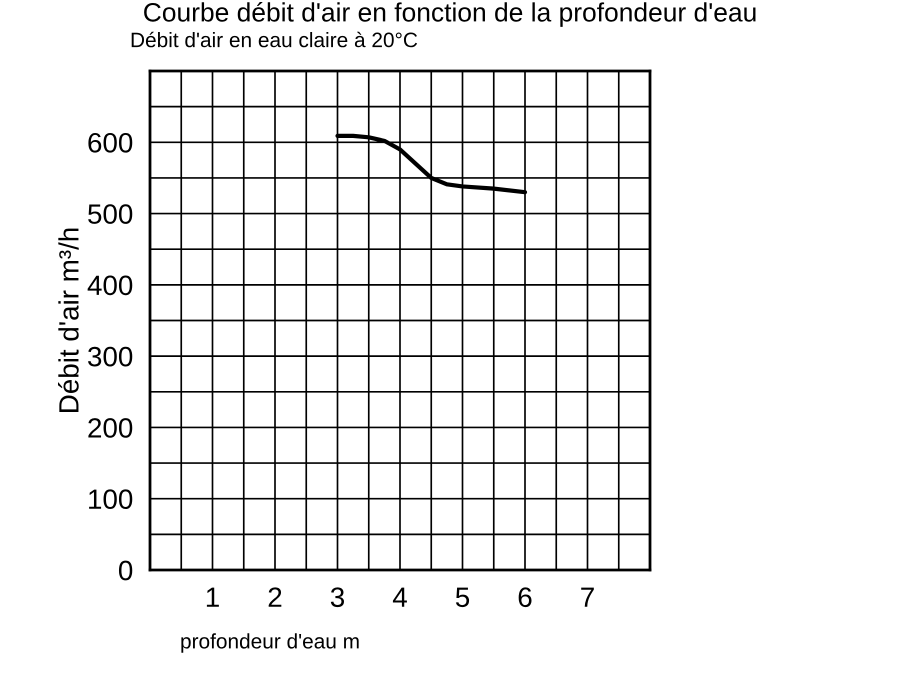 This screenshot has height=700, width=900. Describe the element at coordinates (110, 428) in the screenshot. I see `y-tick-label: 200` at that location.